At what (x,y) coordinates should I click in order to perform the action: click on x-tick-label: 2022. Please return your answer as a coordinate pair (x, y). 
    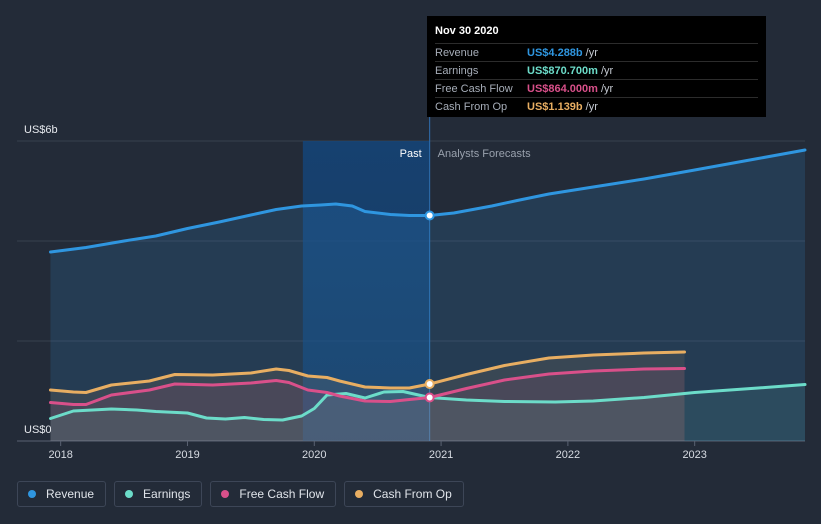
    Looking at the image, I should click on (568, 455).